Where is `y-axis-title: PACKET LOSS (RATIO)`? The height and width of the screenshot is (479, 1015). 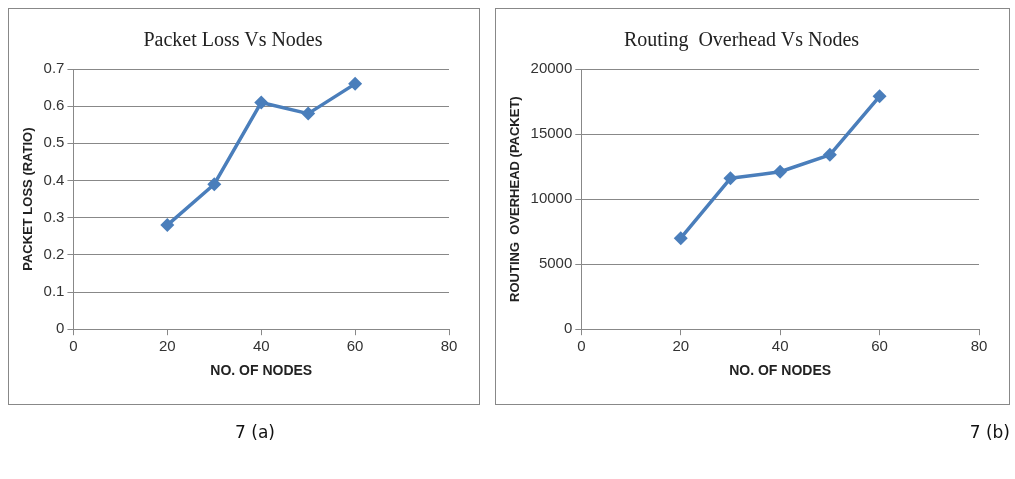 y-axis-title: PACKET LOSS (RATIO) is located at coordinates (28, 199).